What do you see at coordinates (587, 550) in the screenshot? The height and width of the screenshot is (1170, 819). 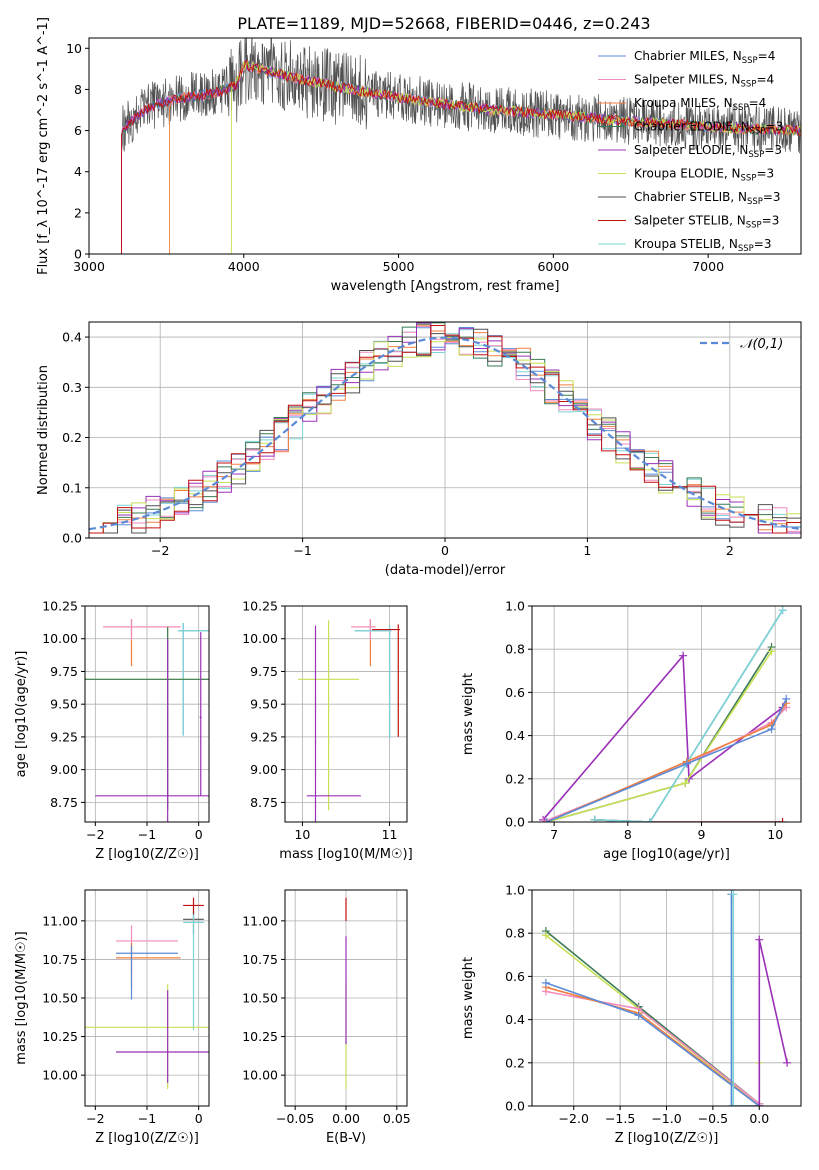 I see `x-tick-label: 1` at bounding box center [587, 550].